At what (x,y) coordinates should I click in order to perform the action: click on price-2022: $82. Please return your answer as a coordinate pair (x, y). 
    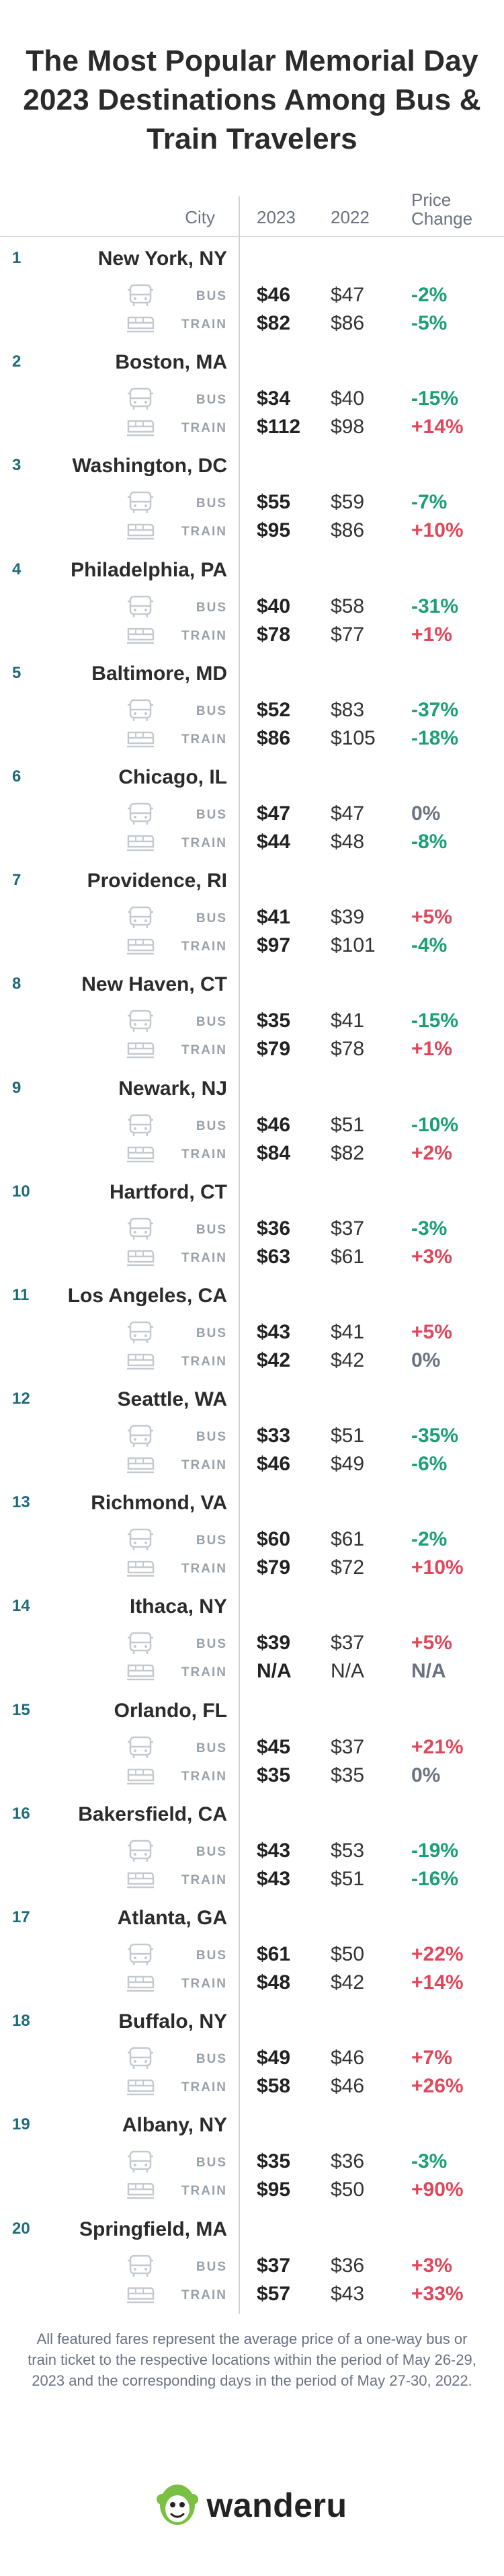
    Looking at the image, I should click on (348, 1152).